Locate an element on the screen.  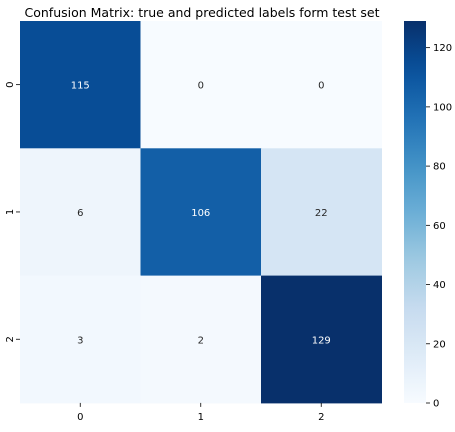
colorbar-tick-label: 120 is located at coordinates (442, 48).